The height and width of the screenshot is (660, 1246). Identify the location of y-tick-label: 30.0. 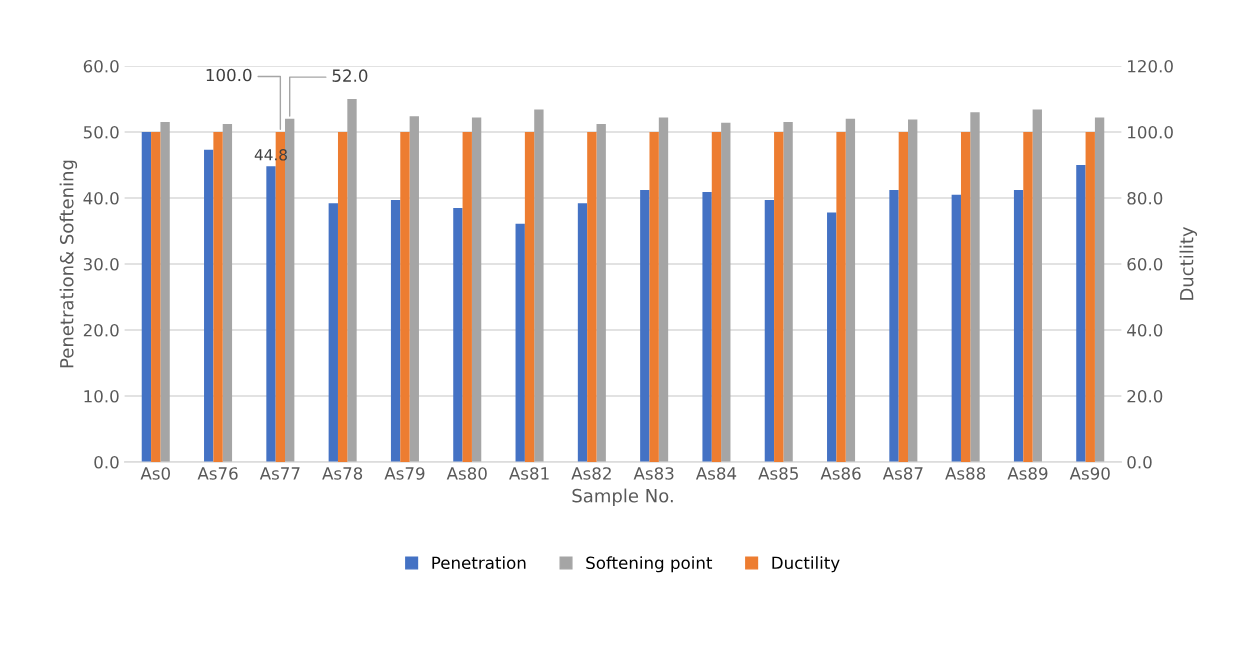
(101, 264).